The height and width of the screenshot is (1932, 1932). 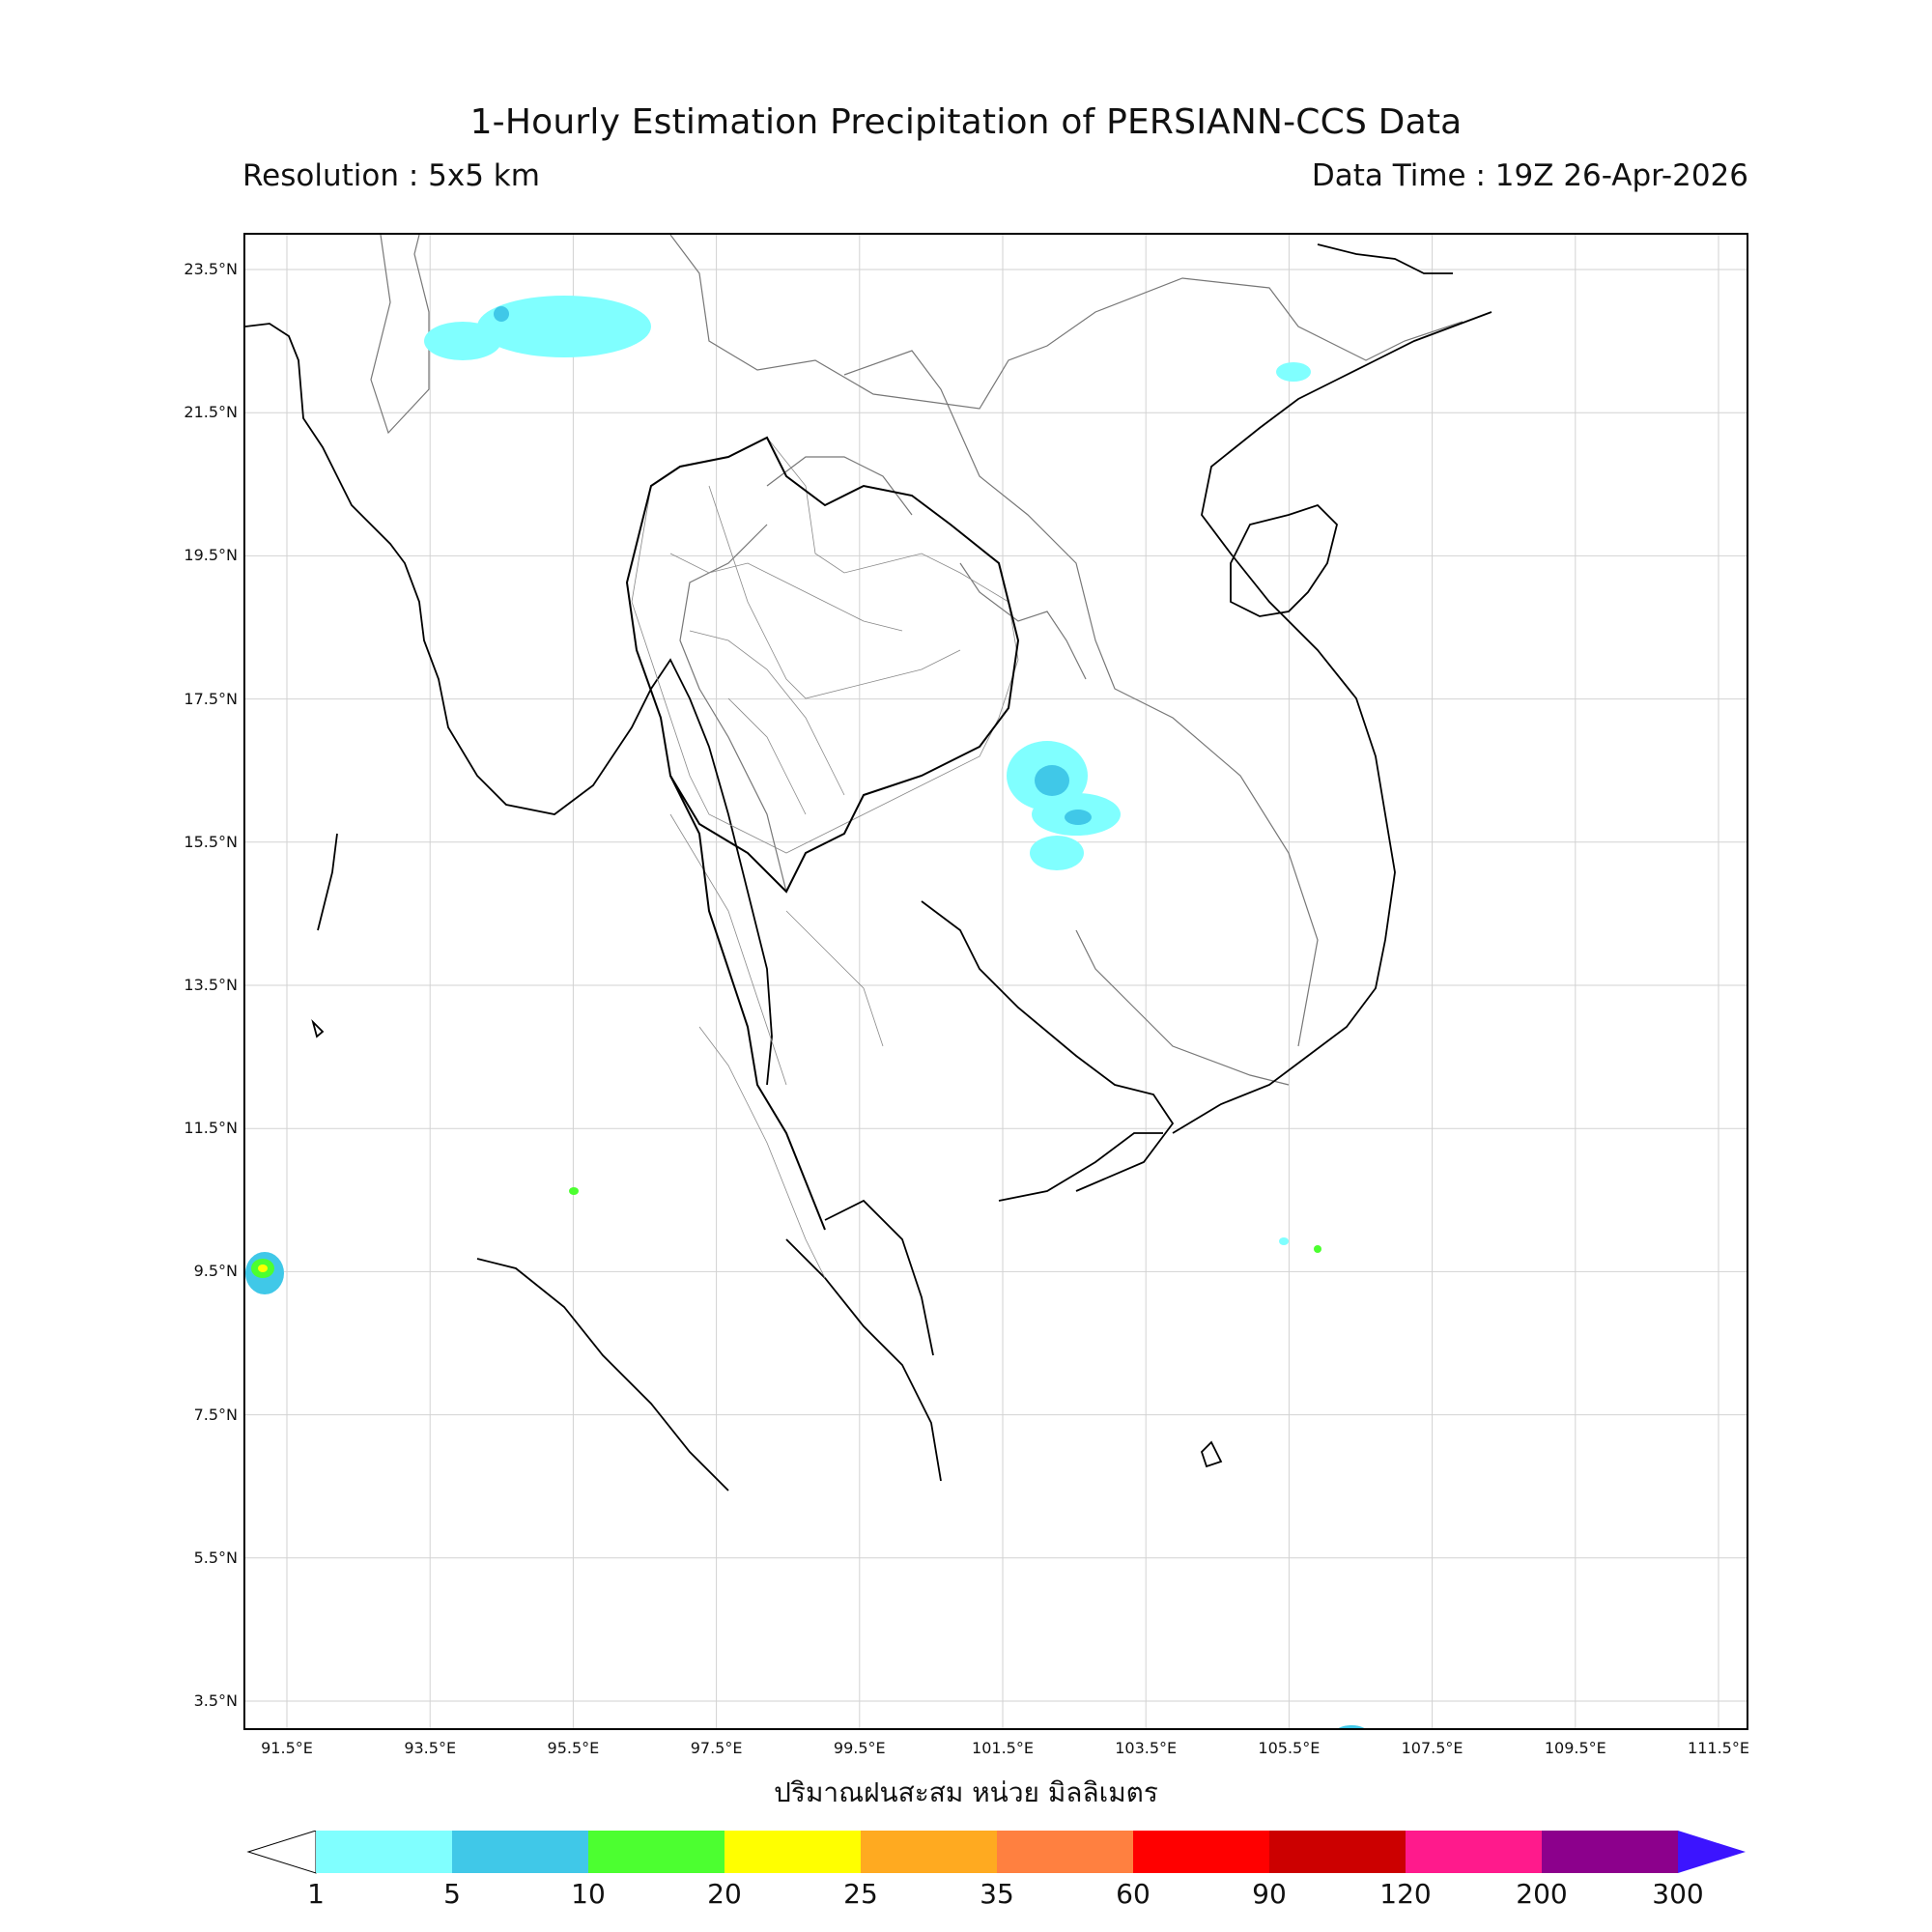 What do you see at coordinates (211, 269) in the screenshot?
I see `lat-tick-label: 23.5°N` at bounding box center [211, 269].